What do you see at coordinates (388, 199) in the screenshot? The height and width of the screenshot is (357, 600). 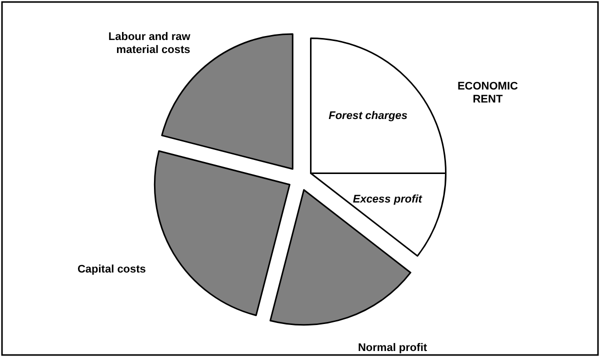 I see `slice-label: Excess profit` at bounding box center [388, 199].